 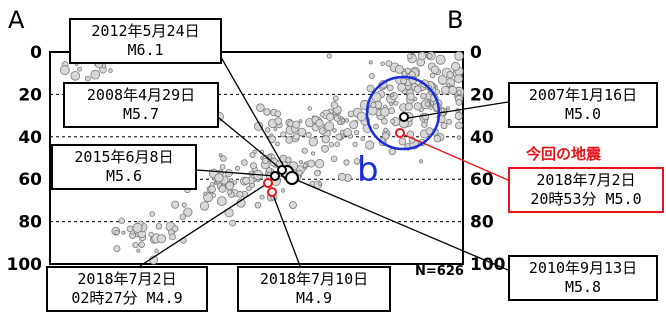 What do you see at coordinates (583, 268) in the screenshot?
I see `callout-2010-date: 2010年9月13日` at bounding box center [583, 268].